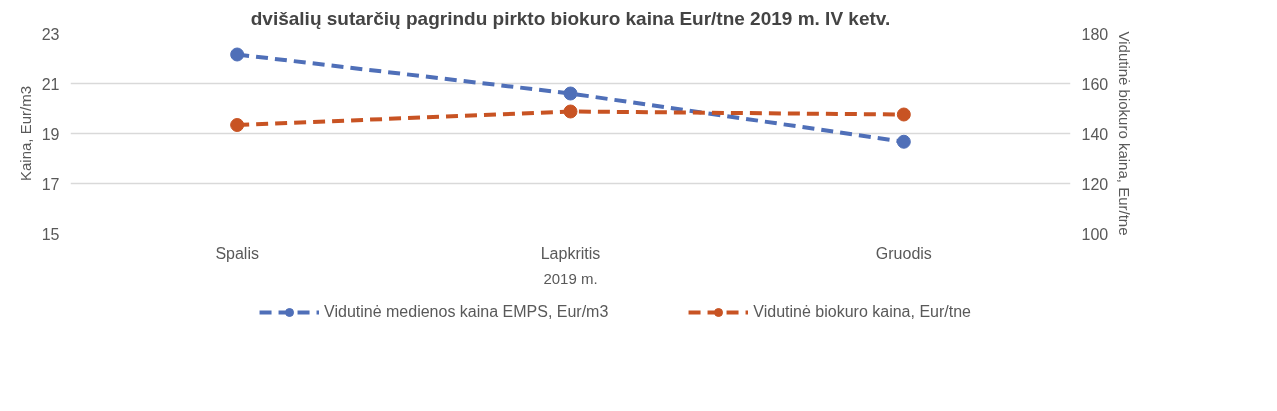 The width and height of the screenshot is (1277, 411). I want to click on y-tick-label: 15, so click(50, 234).